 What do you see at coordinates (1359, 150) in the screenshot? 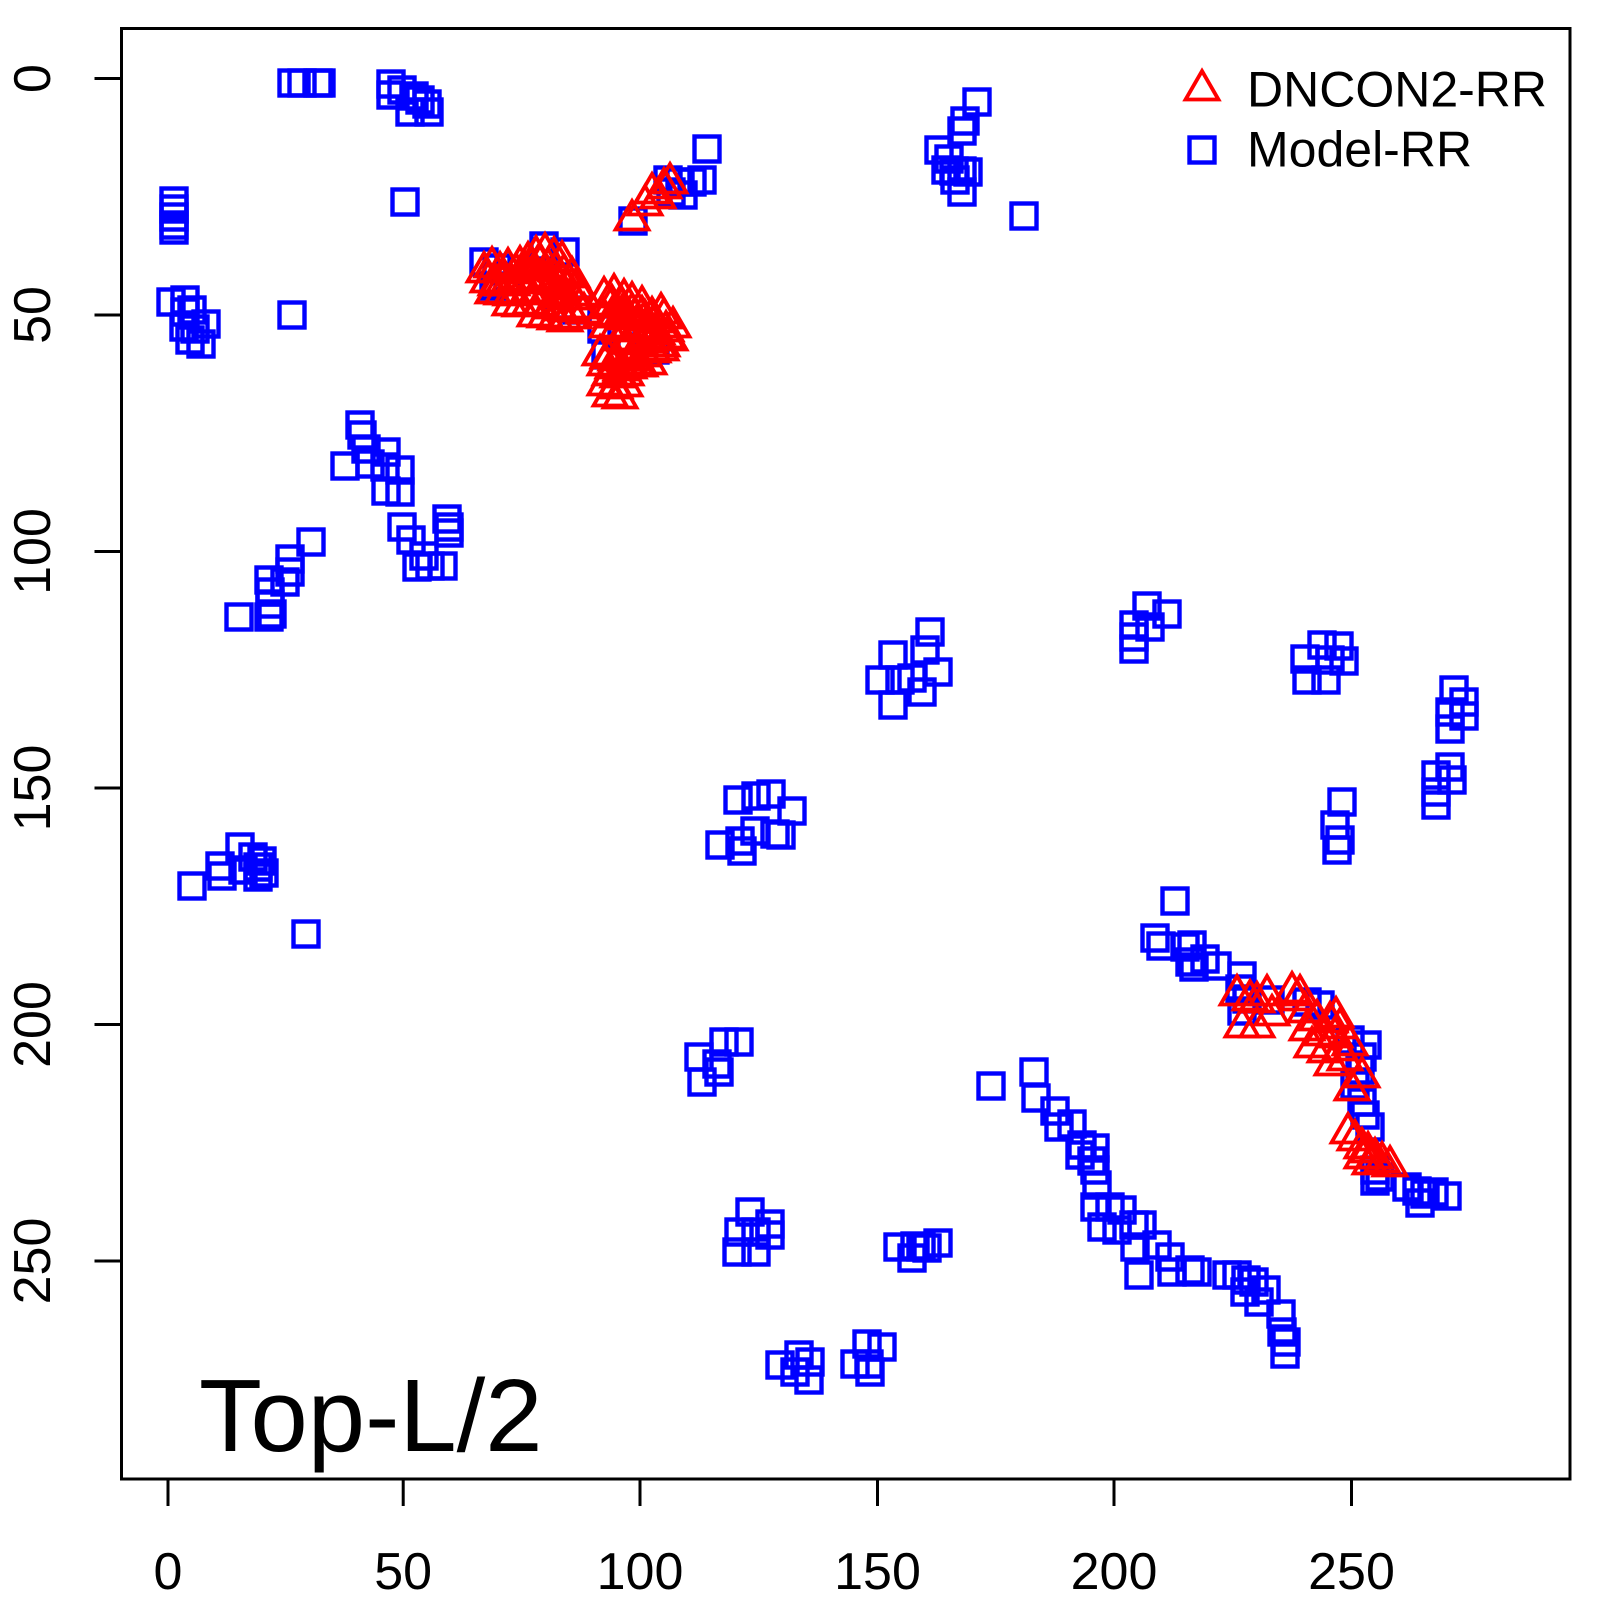
I see `svg-text: Model-RR` at bounding box center [1359, 150].